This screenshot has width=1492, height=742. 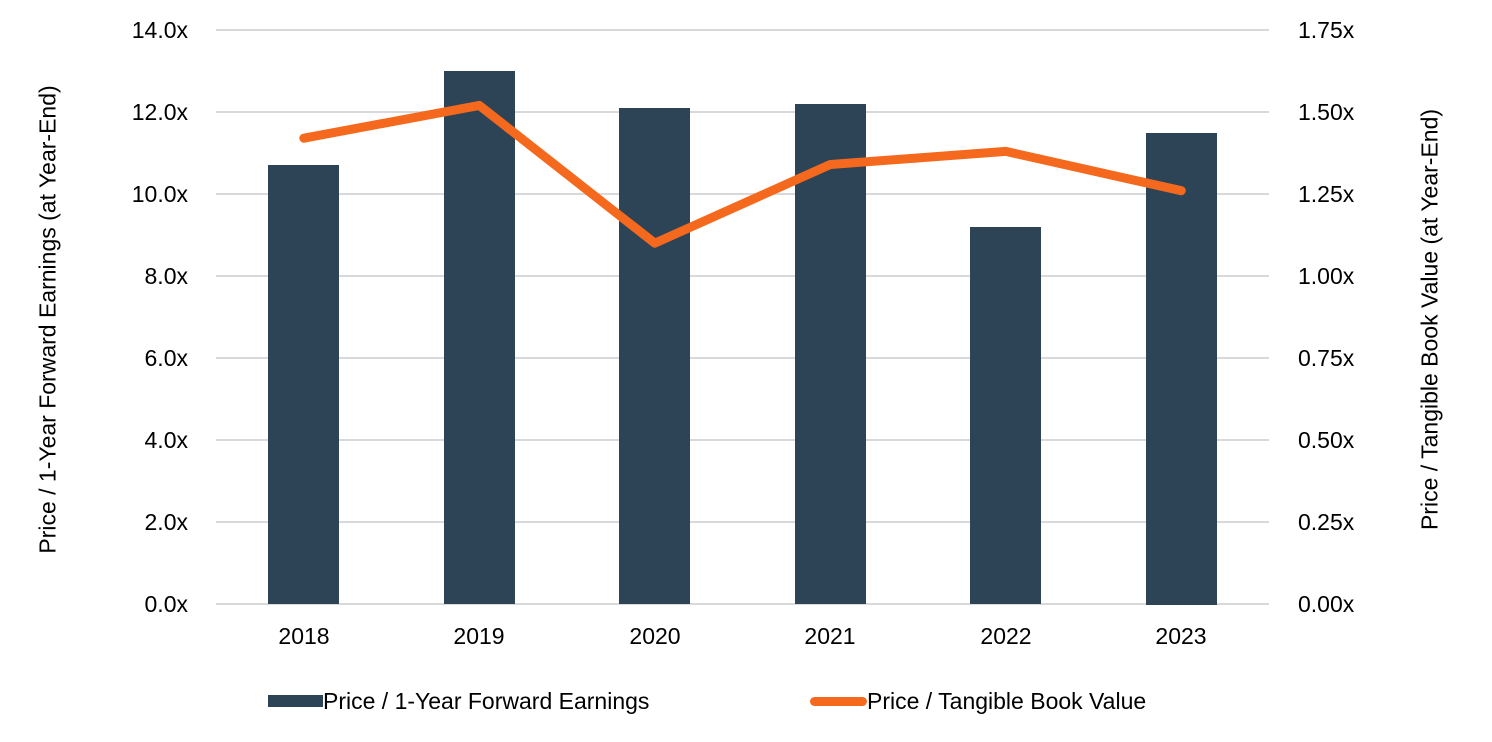 I want to click on bar-2021, so click(x=830, y=354).